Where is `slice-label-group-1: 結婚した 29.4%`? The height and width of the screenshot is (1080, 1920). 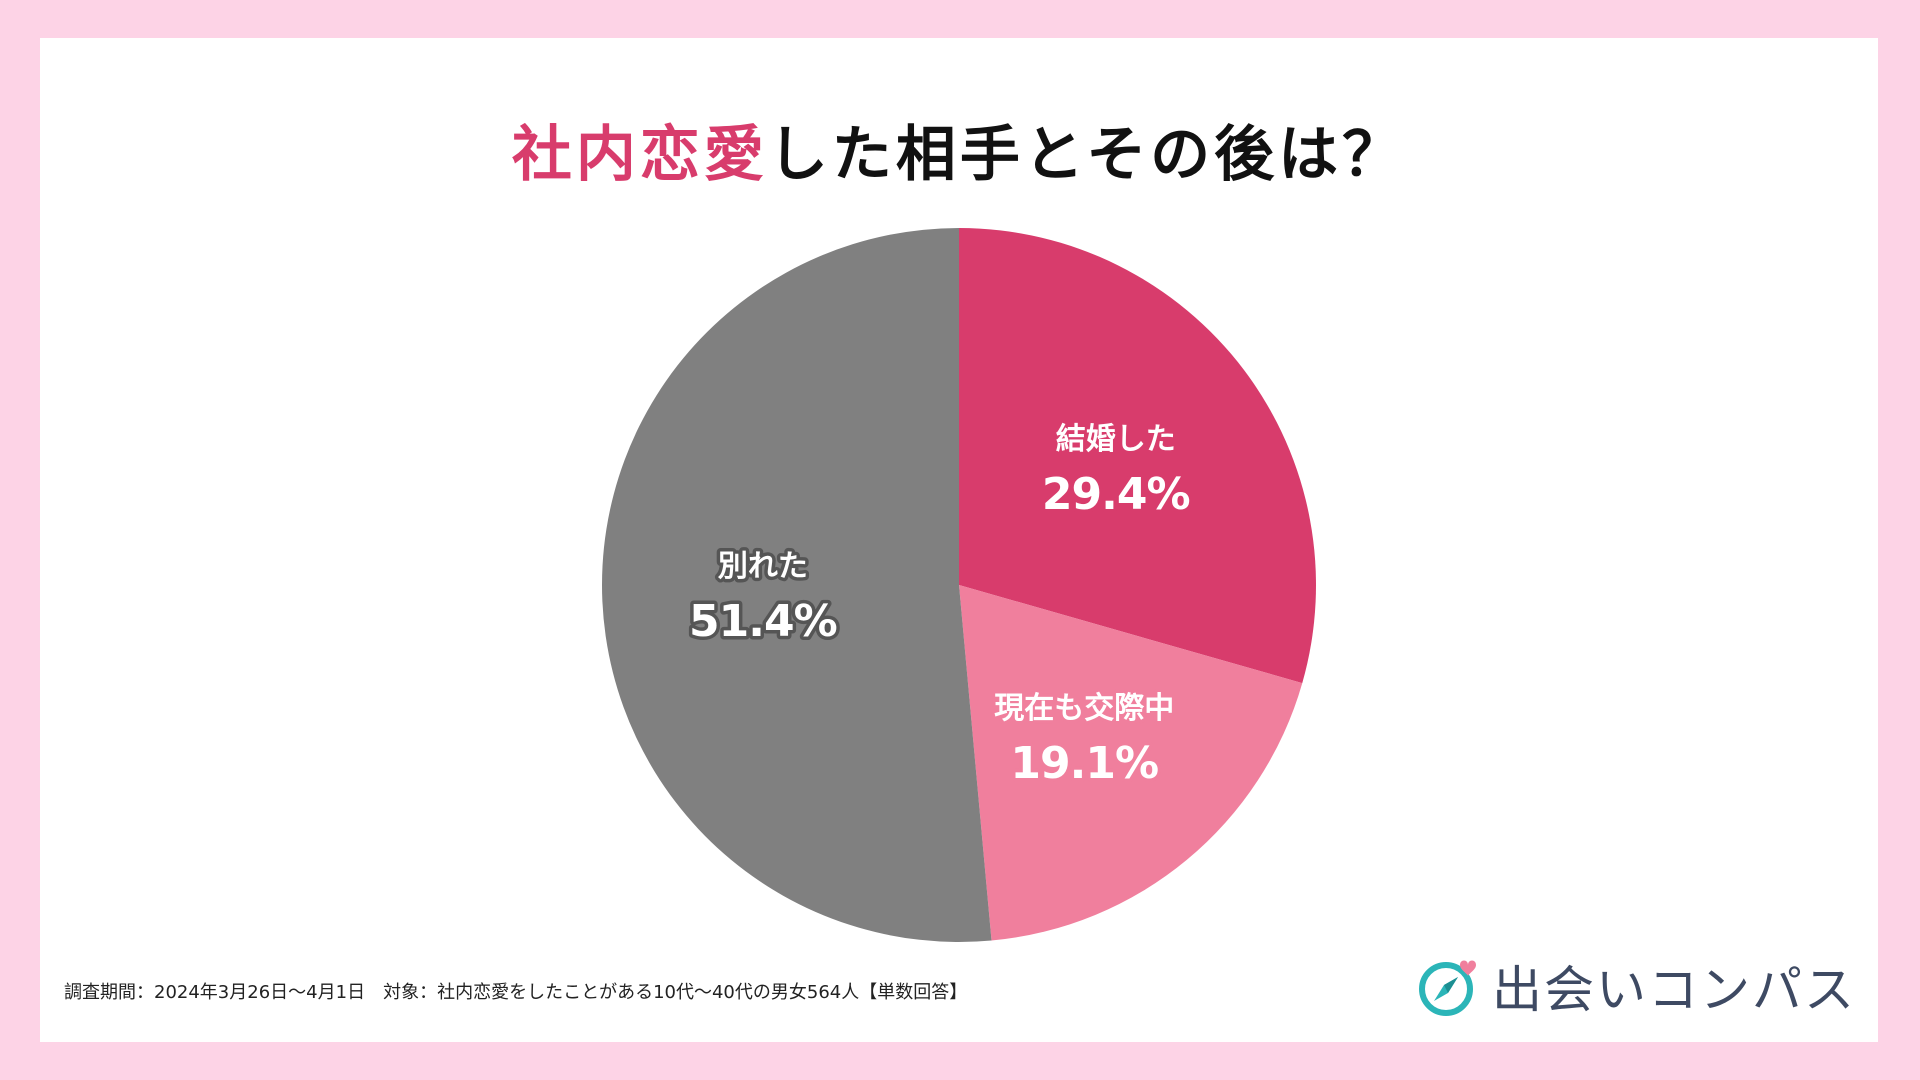
slice-label-group-1: 結婚した 29.4% is located at coordinates (1116, 470).